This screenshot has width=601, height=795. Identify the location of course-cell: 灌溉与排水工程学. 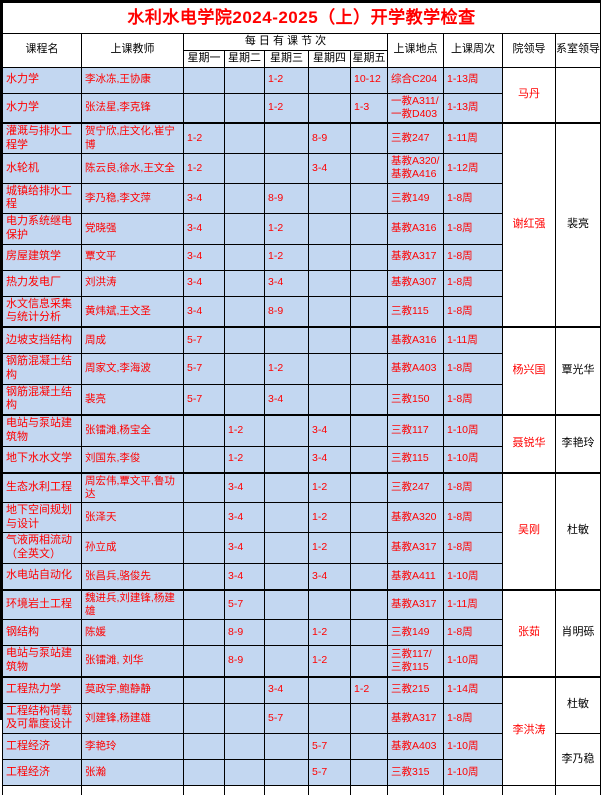
(42, 138).